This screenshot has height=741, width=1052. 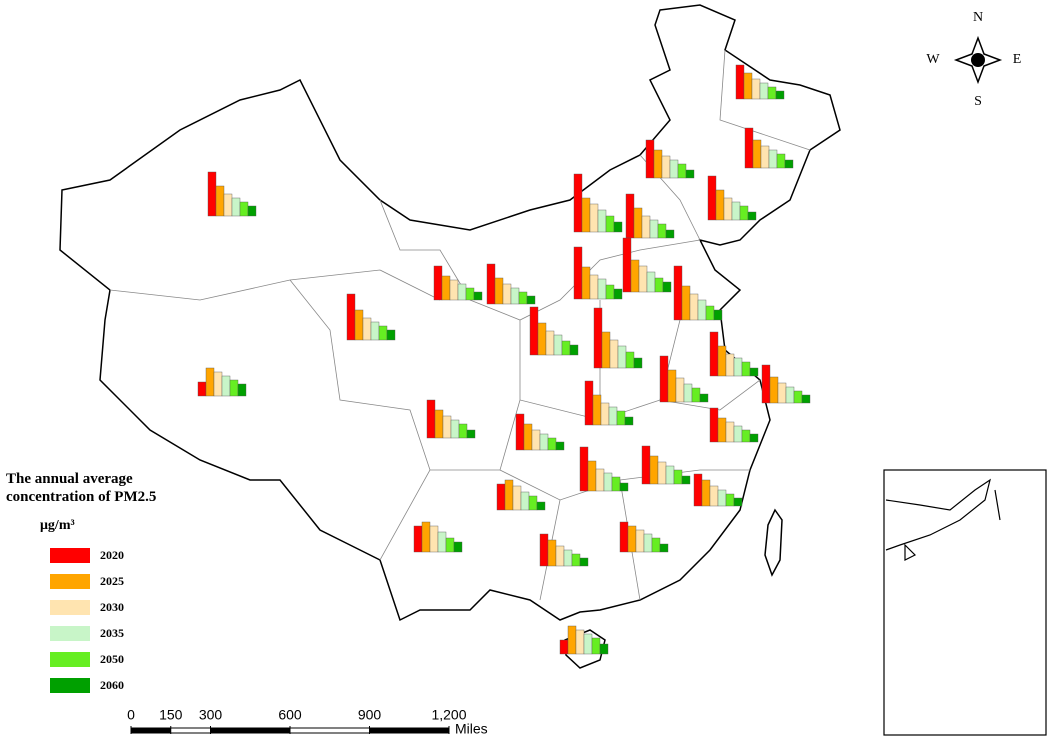 I want to click on compass: N S E W, so click(x=973, y=59).